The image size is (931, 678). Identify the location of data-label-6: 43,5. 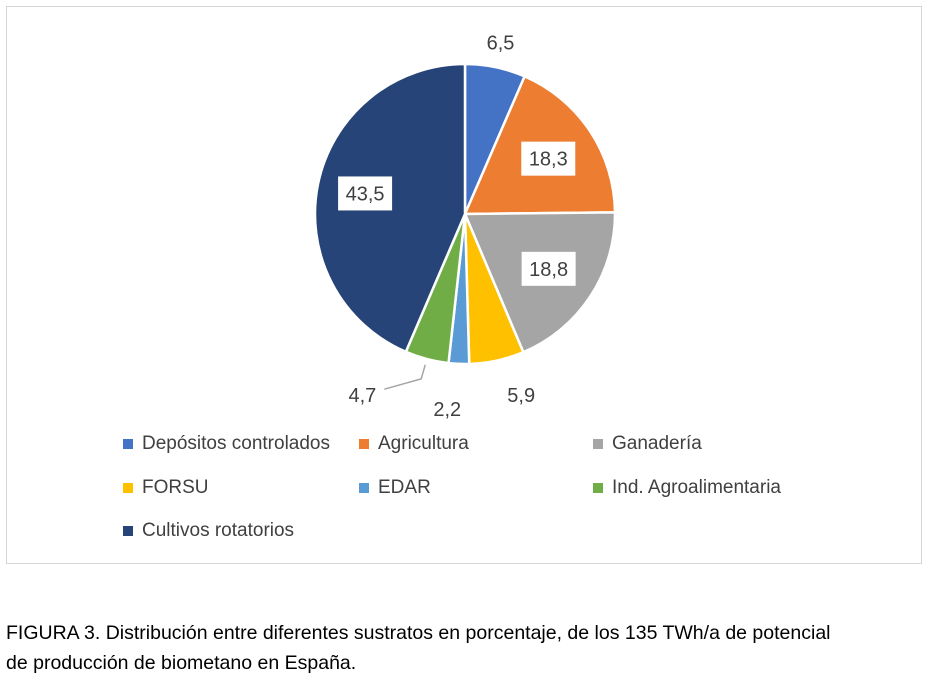
(365, 194).